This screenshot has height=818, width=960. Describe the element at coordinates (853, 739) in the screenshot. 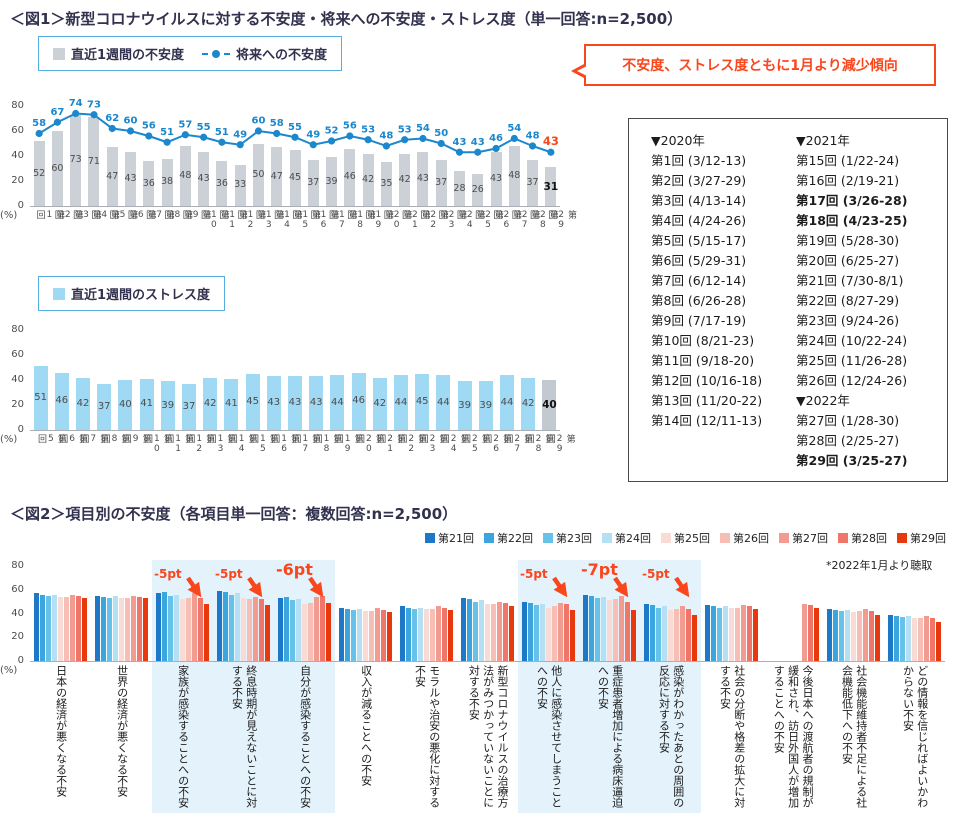

I see `category-label: 社会機能維持者不足による社会機能低下への不安` at that location.